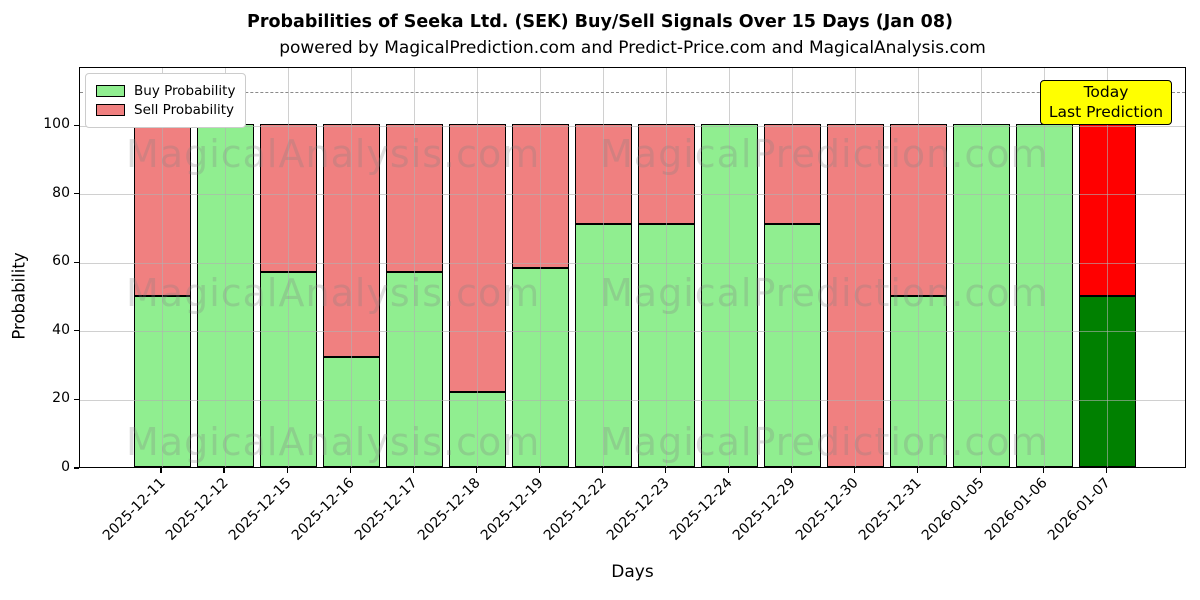  What do you see at coordinates (890, 509) in the screenshot?
I see `x-tick-label-text: 2025-12-31` at bounding box center [890, 509].